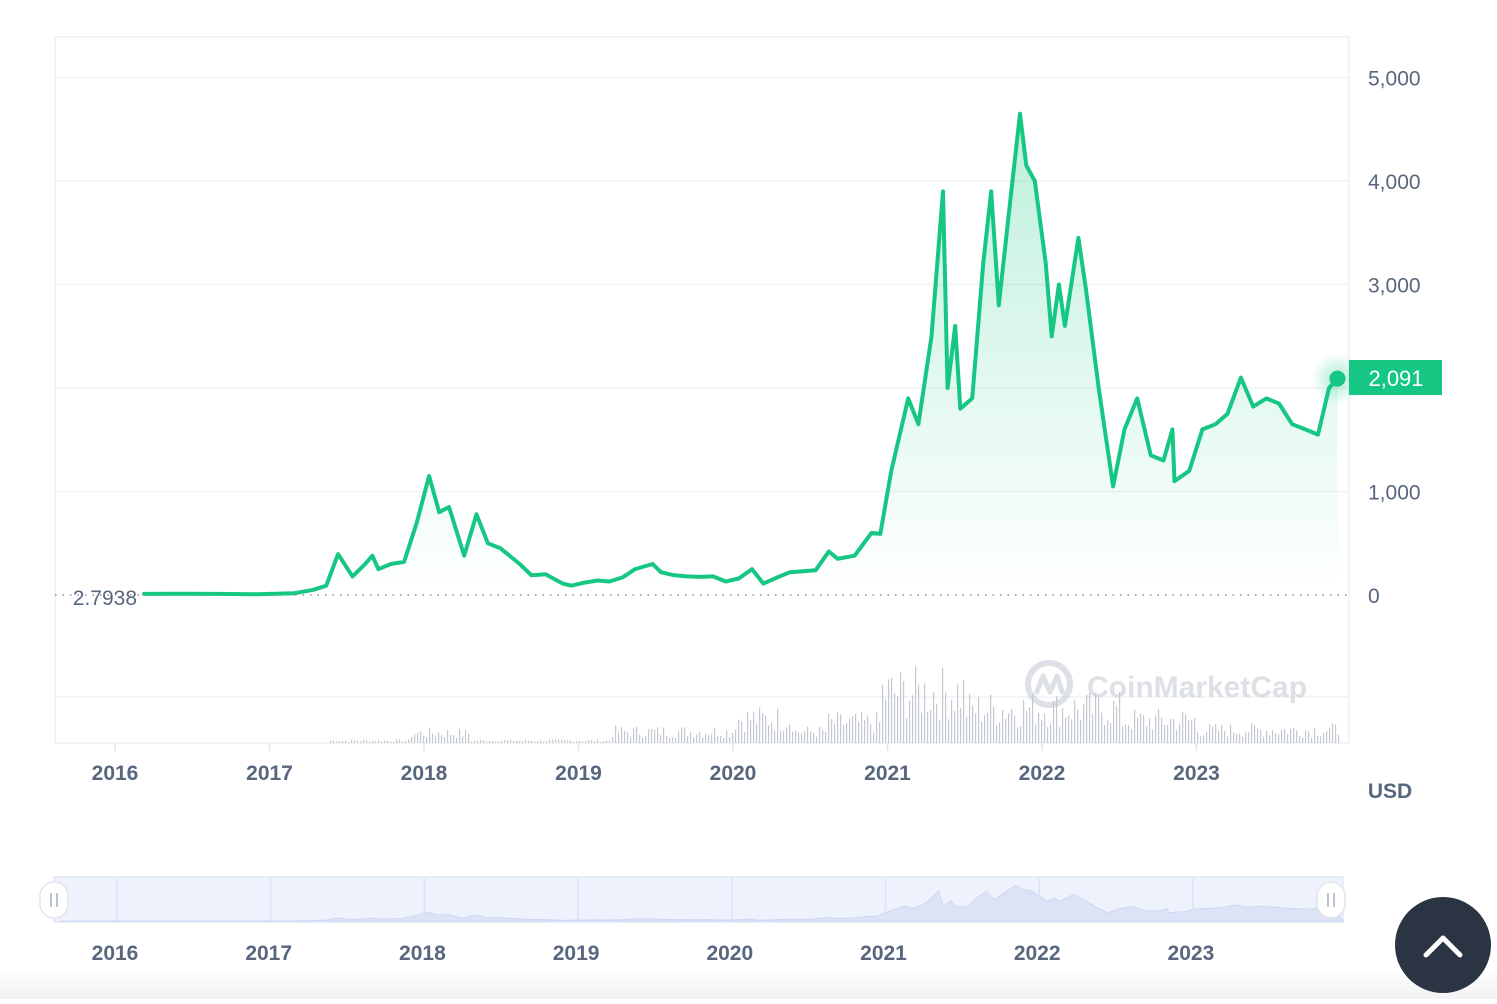  Describe the element at coordinates (1331, 900) in the screenshot. I see `navigator-handle-right` at that location.